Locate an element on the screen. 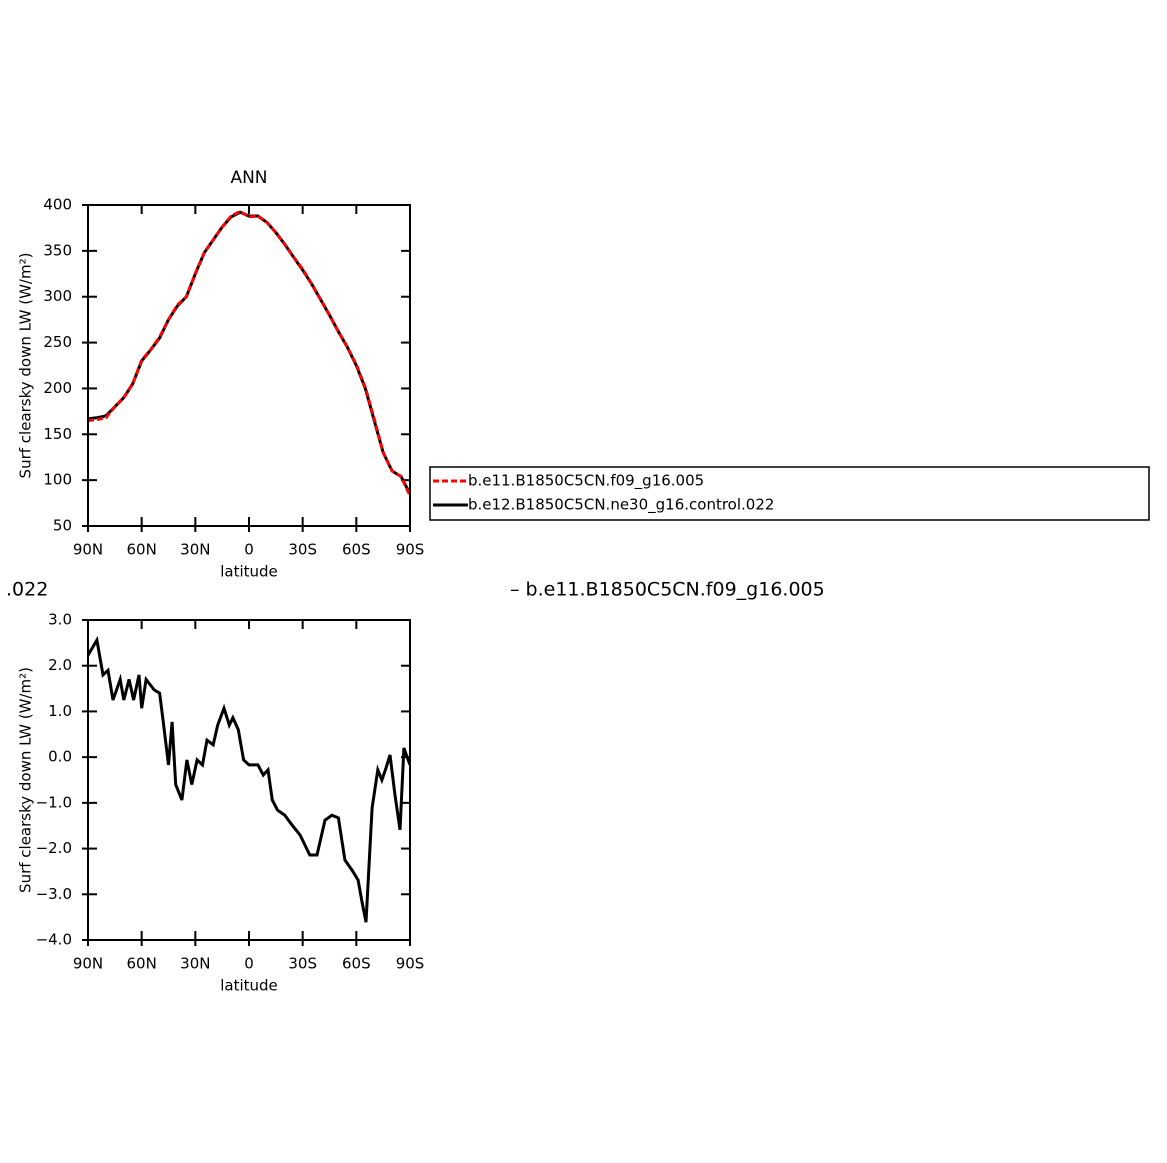  y-tick-label: 200 is located at coordinates (57, 388).